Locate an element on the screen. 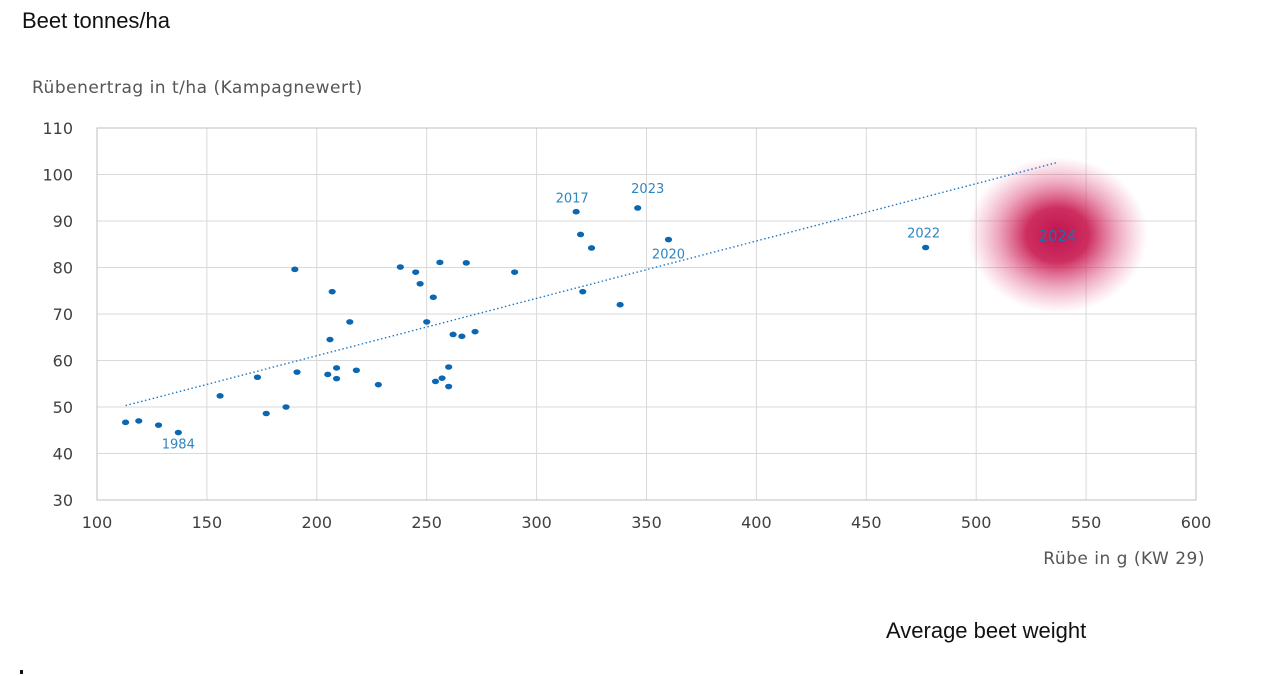 The width and height of the screenshot is (1280, 676). y-ticks: 30 40 50 60 70 80 90 100 110 is located at coordinates (57, 314).